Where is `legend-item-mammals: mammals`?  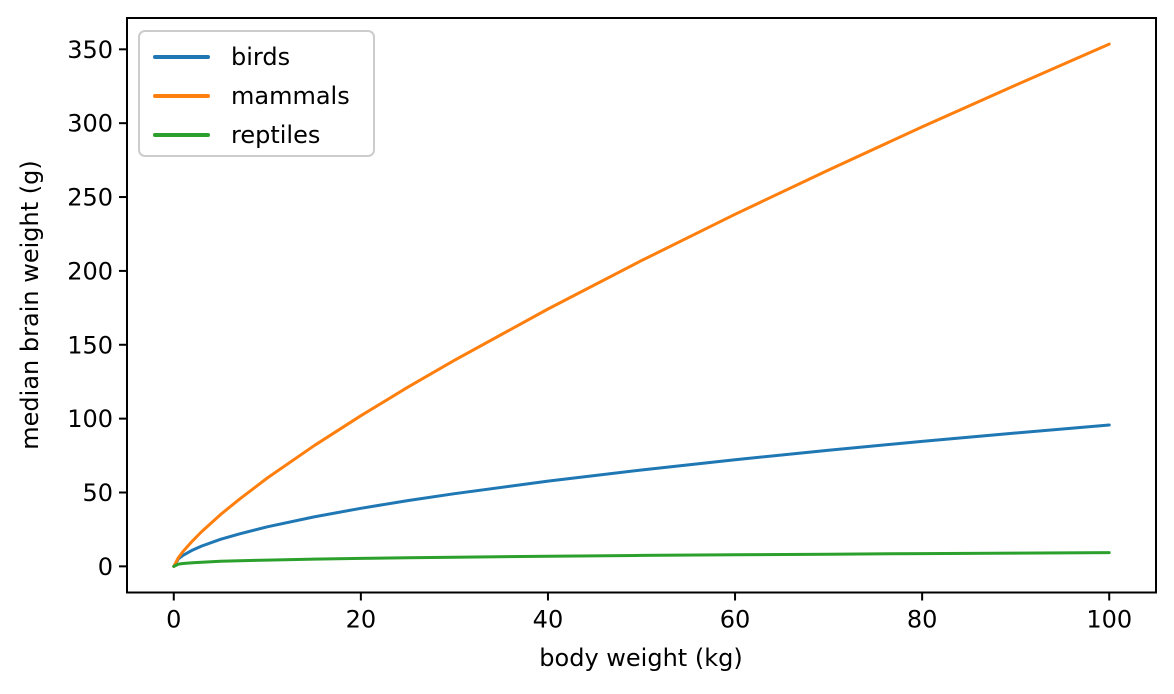 legend-item-mammals: mammals is located at coordinates (263, 95).